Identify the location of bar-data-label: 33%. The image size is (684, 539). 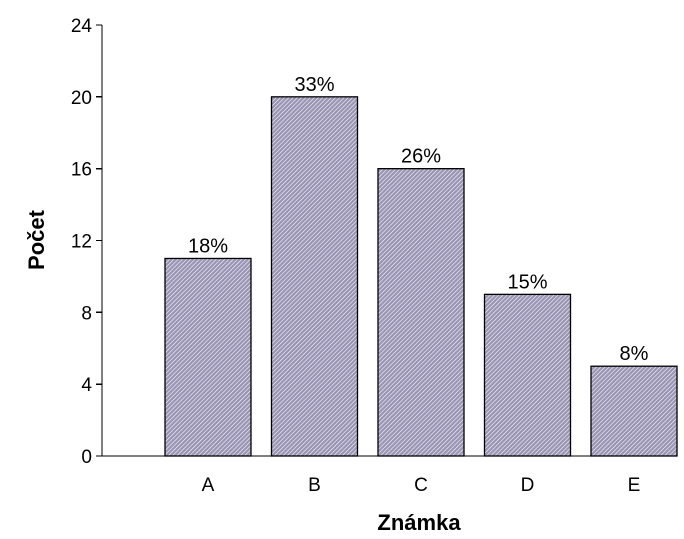
(314, 85).